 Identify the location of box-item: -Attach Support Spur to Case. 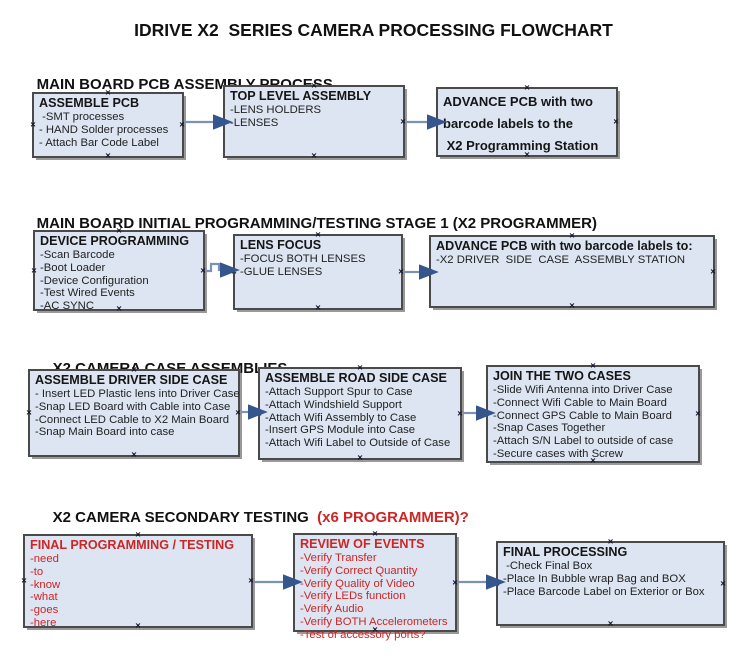
(339, 392).